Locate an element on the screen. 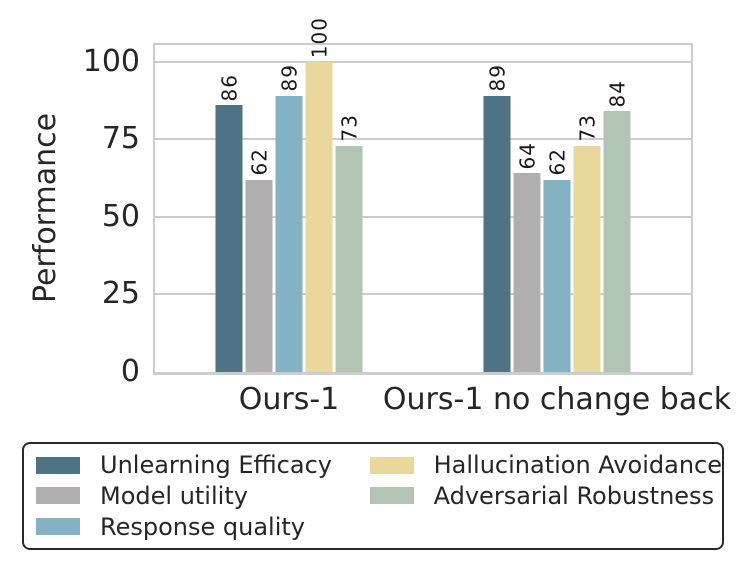 The width and height of the screenshot is (747, 561). bar-value-label: 100 is located at coordinates (319, 37).